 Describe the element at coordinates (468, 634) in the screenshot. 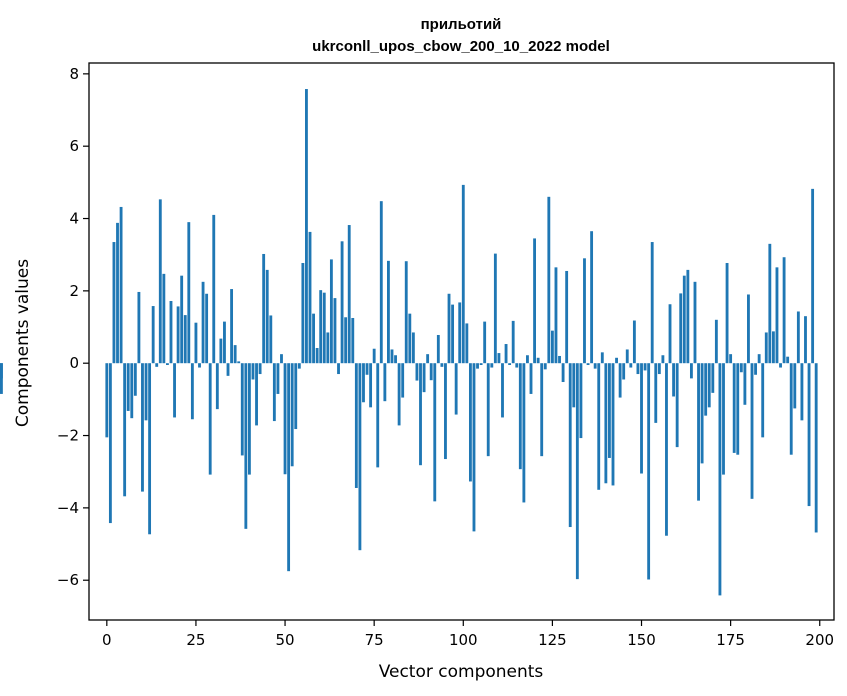

I see `x-axis-ticks: 0 25 50 75 100 125 150 175 200` at that location.